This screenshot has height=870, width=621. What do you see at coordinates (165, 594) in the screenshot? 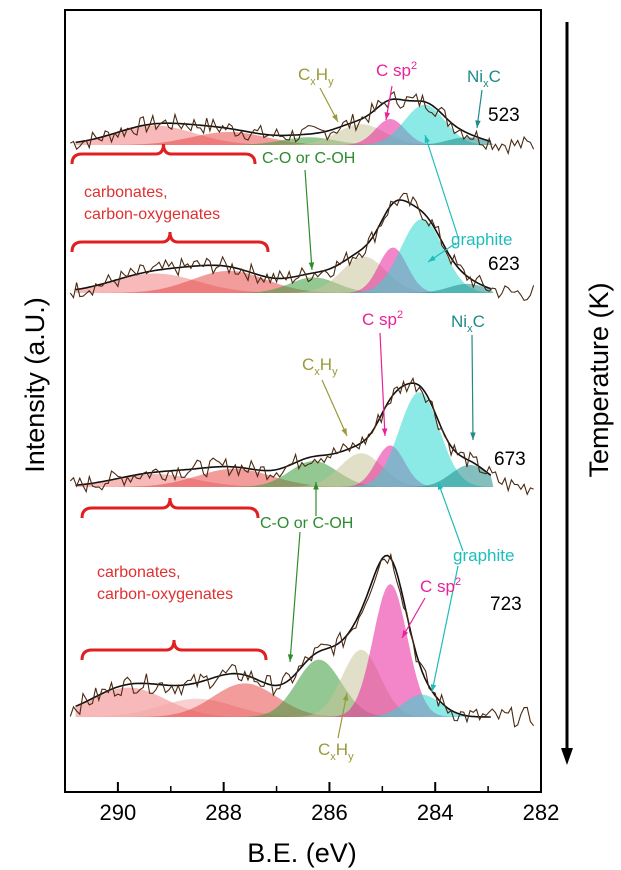
I see `carbon-oxygenates-label-bottom: carbon-oxygenates` at bounding box center [165, 594].